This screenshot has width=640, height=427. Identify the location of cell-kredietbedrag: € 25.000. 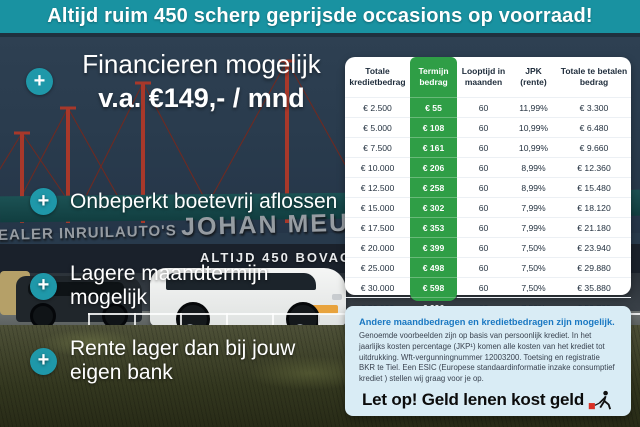
(377, 267).